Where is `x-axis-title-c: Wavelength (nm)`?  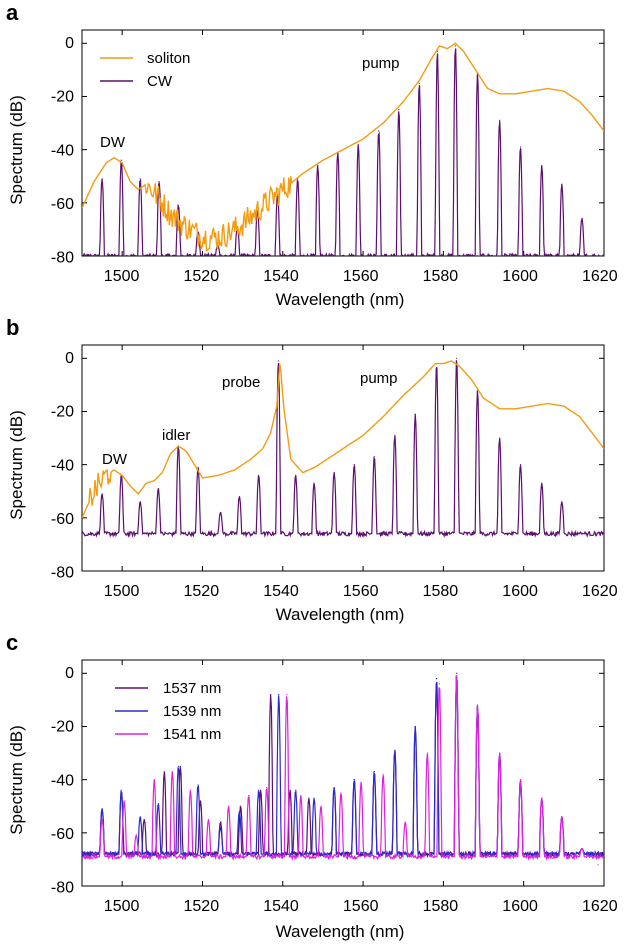 x-axis-title-c: Wavelength (nm) is located at coordinates (340, 931).